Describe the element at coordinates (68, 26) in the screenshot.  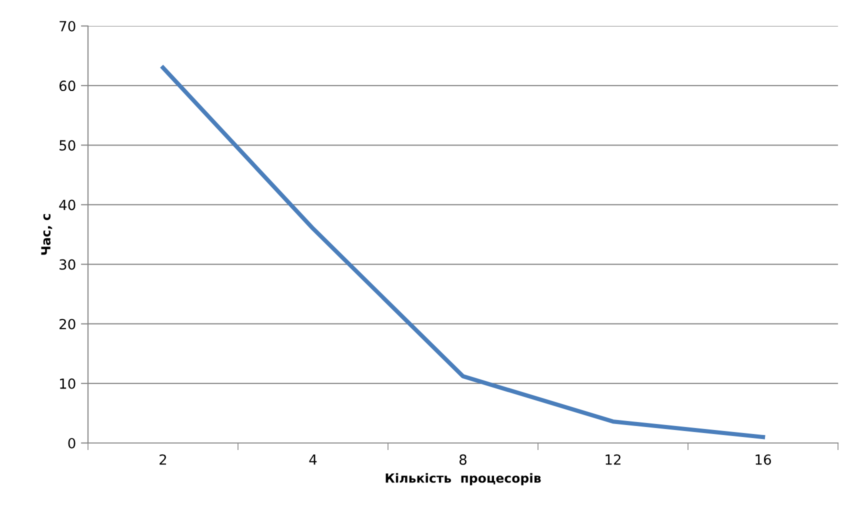
I see `y-tick-label: 70` at that location.